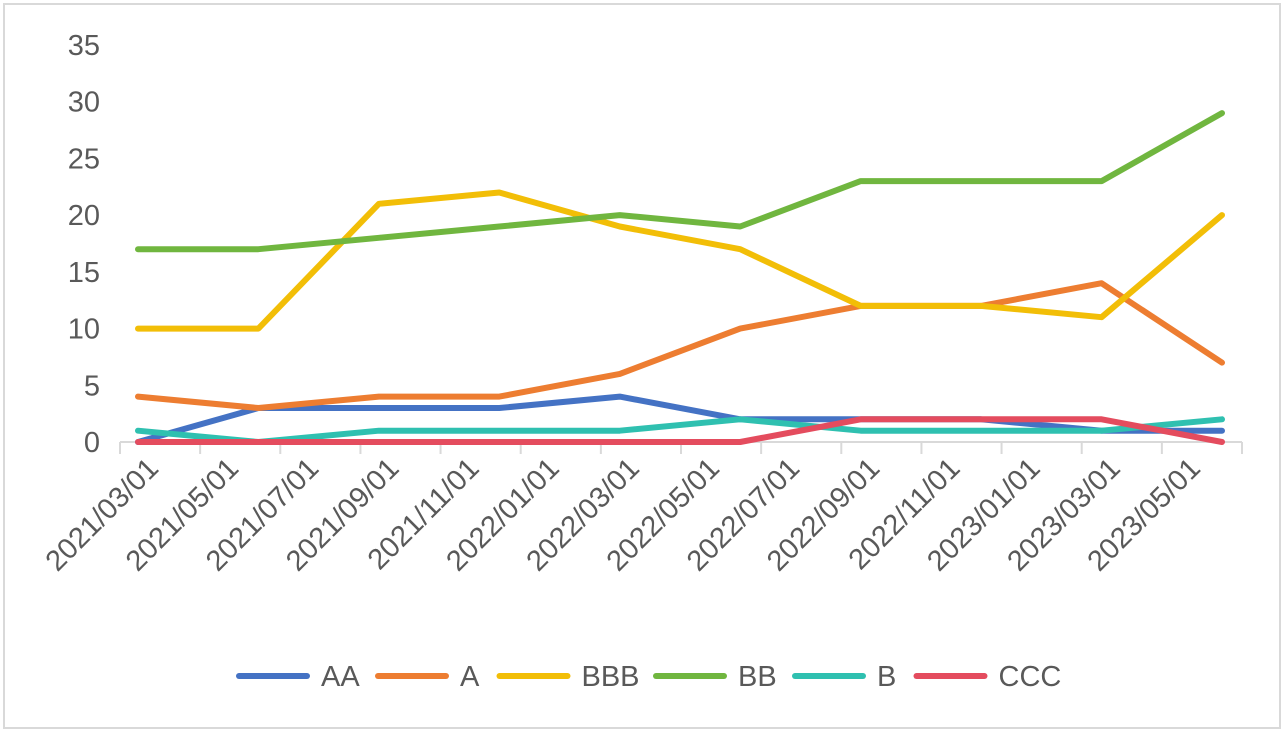 This screenshot has height=734, width=1286. I want to click on y-tick-label: 30, so click(84, 103).